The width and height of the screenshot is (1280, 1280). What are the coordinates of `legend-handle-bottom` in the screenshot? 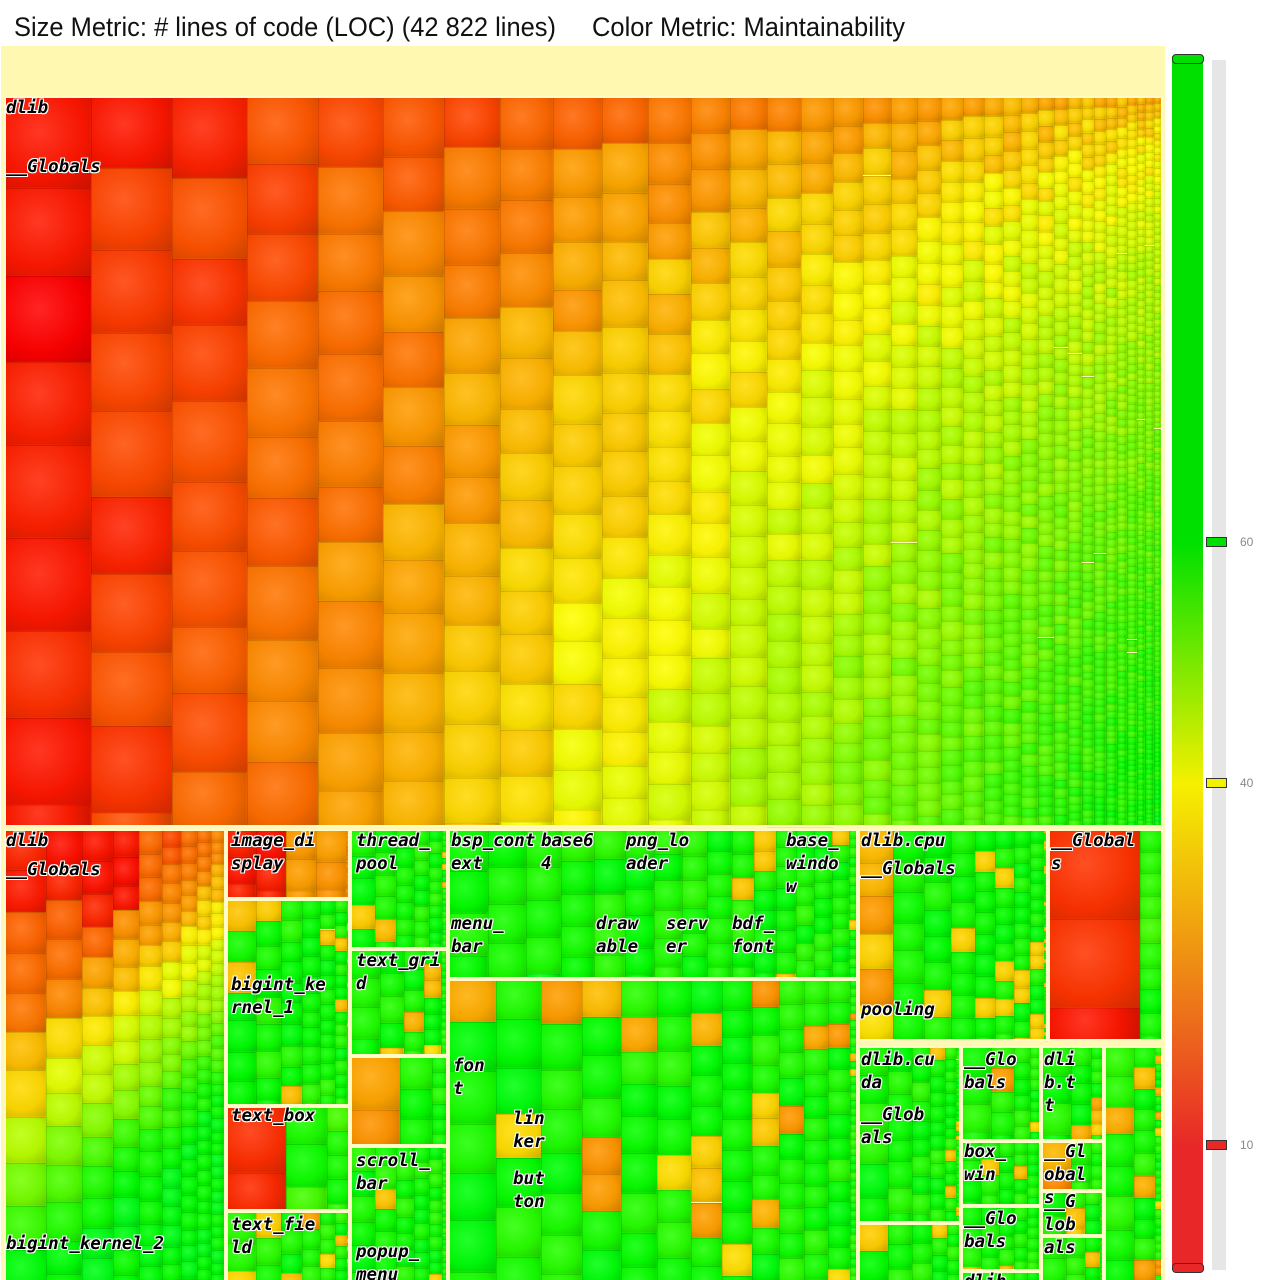 It's located at (1188, 1268).